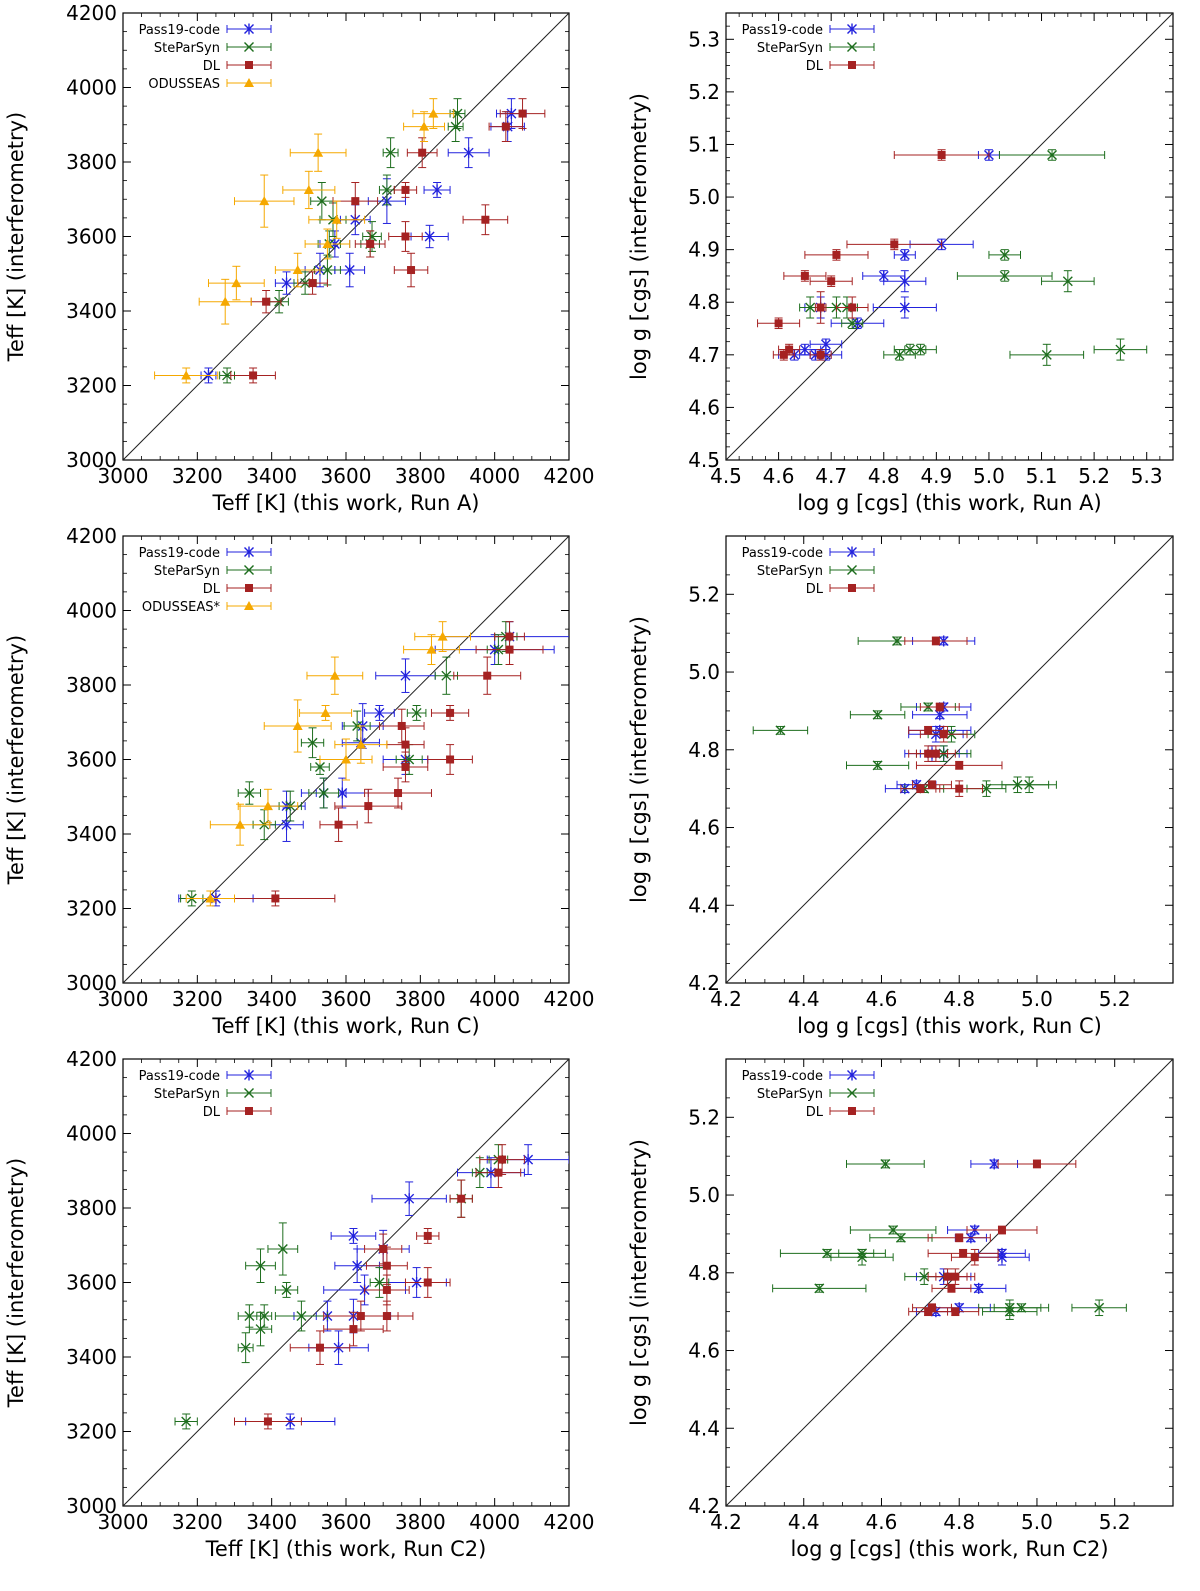  What do you see at coordinates (207, 607) in the screenshot?
I see `legend-entry: ODUSSEAS*` at bounding box center [207, 607].